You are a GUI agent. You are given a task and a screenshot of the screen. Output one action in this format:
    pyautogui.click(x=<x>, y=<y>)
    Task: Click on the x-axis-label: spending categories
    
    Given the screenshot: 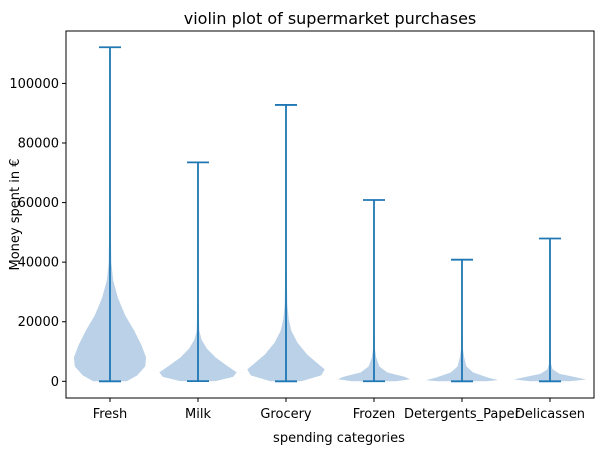 What is the action you would take?
    pyautogui.click(x=339, y=438)
    